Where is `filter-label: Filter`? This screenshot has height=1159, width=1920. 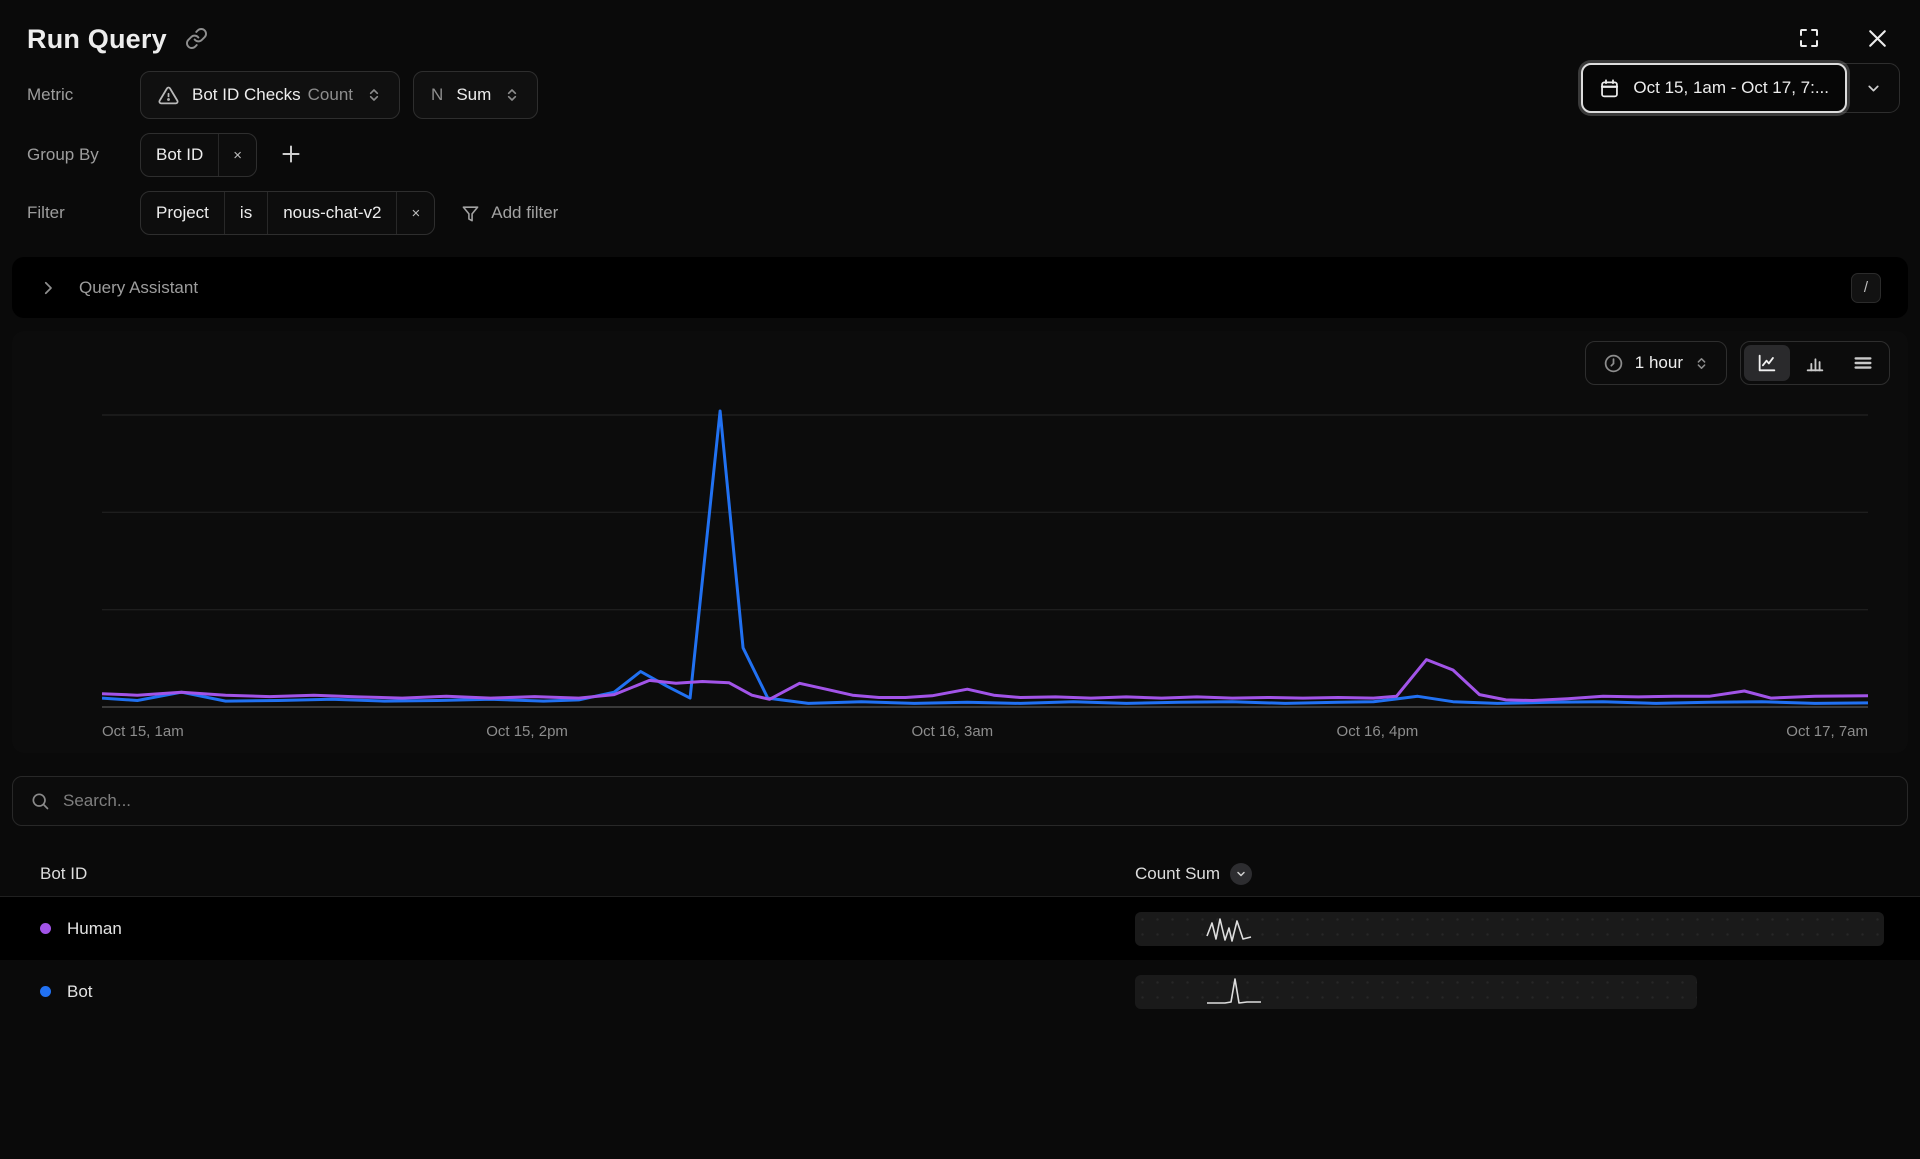
filter-label: Filter is located at coordinates (46, 212).